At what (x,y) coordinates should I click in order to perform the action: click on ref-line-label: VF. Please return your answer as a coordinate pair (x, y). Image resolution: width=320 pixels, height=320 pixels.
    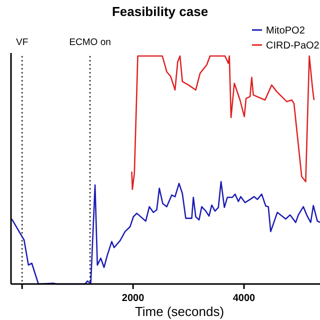
    Looking at the image, I should click on (22, 42).